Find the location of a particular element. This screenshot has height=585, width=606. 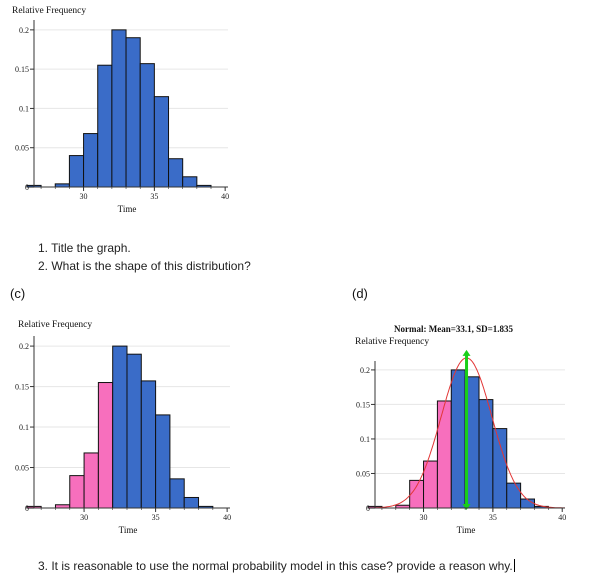

c-y-tick-label: 0.1 is located at coordinates (24, 427).